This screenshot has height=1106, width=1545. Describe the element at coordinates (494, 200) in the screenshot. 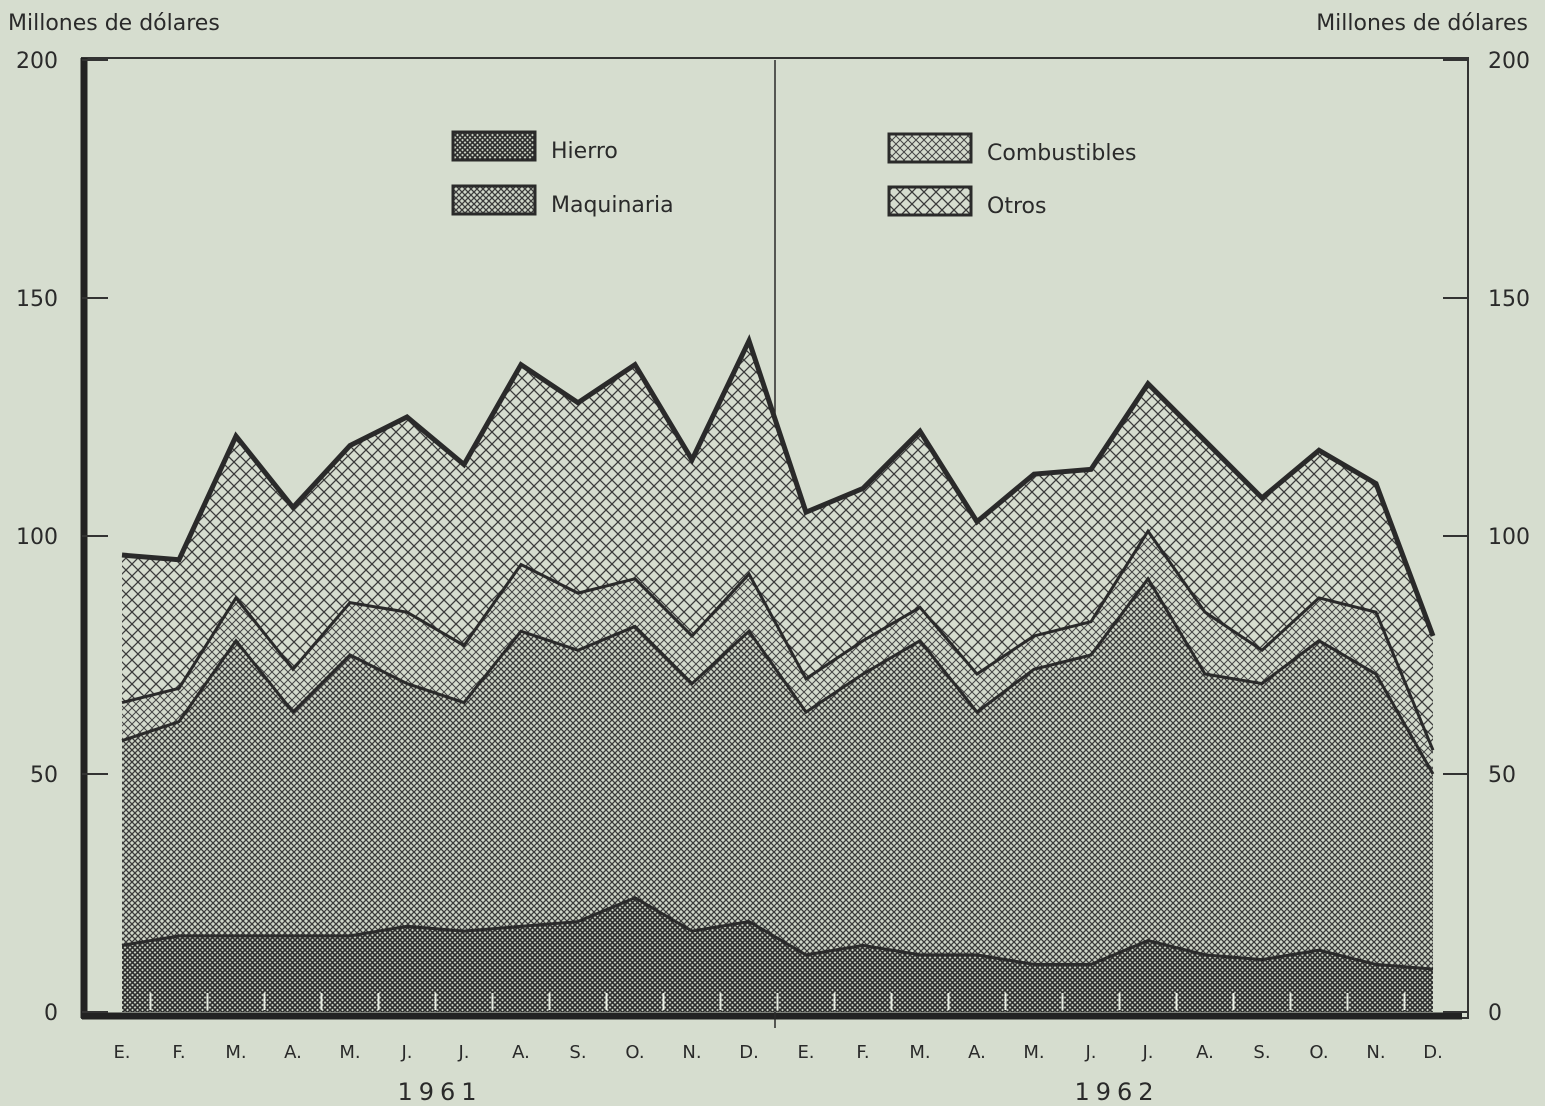

I see `legend-swatch-maquinaria` at that location.